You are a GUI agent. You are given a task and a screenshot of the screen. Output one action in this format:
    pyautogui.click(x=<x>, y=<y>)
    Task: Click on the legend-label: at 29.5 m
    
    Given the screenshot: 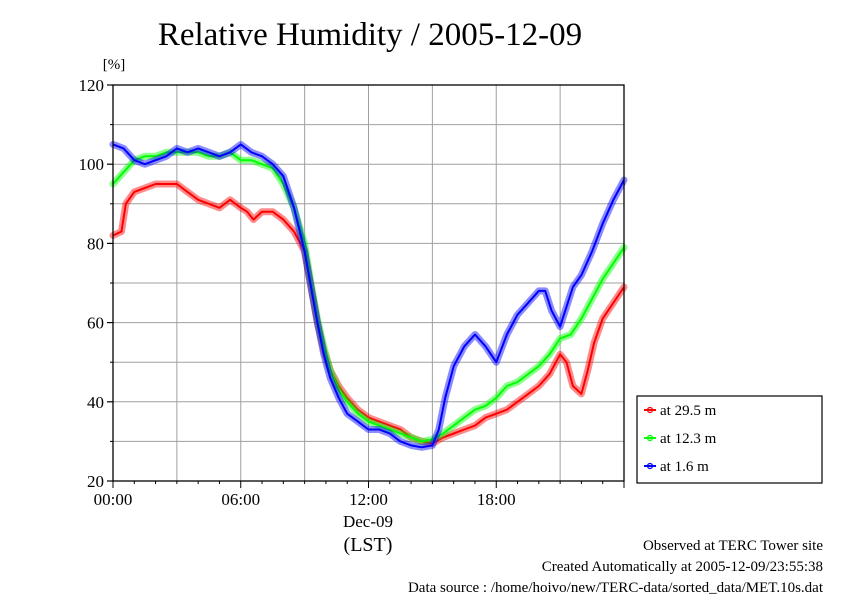 What is the action you would take?
    pyautogui.click(x=688, y=411)
    